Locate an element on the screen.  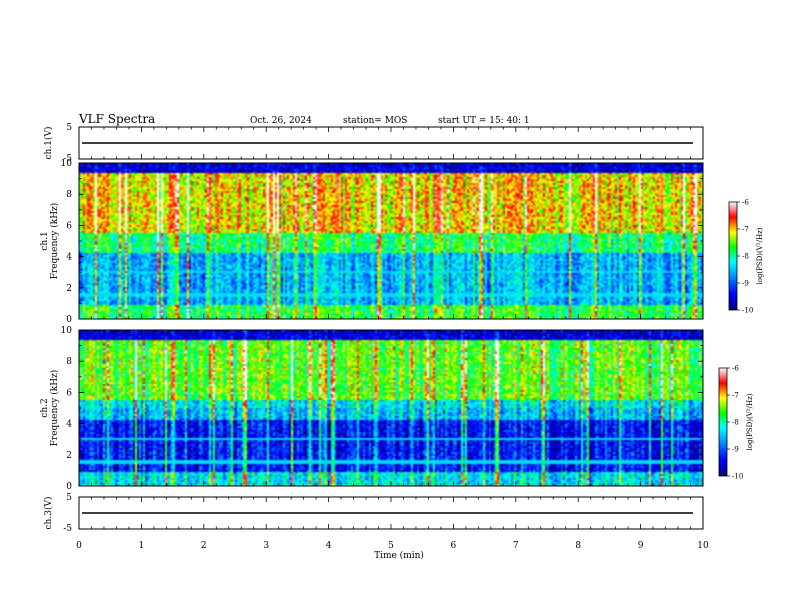
ch3-ytick-top: 5 is located at coordinates (69, 498).